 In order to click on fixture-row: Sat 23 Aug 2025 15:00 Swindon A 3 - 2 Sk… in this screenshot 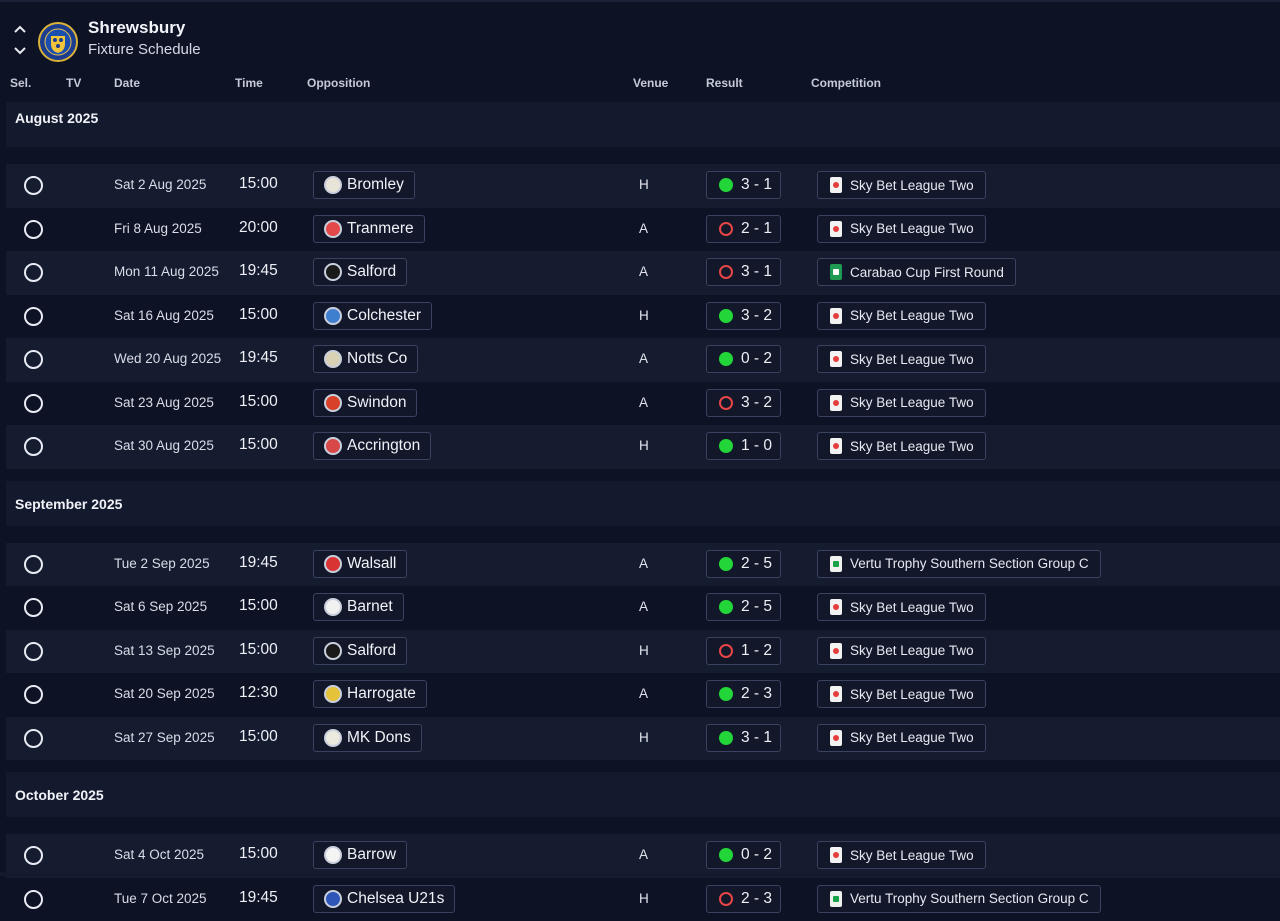, I will do `click(643, 404)`.